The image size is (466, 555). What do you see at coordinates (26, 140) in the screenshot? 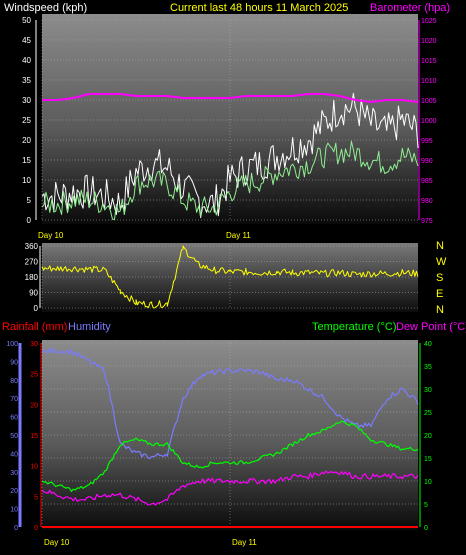
I see `wind-y-tick: 20` at bounding box center [26, 140].